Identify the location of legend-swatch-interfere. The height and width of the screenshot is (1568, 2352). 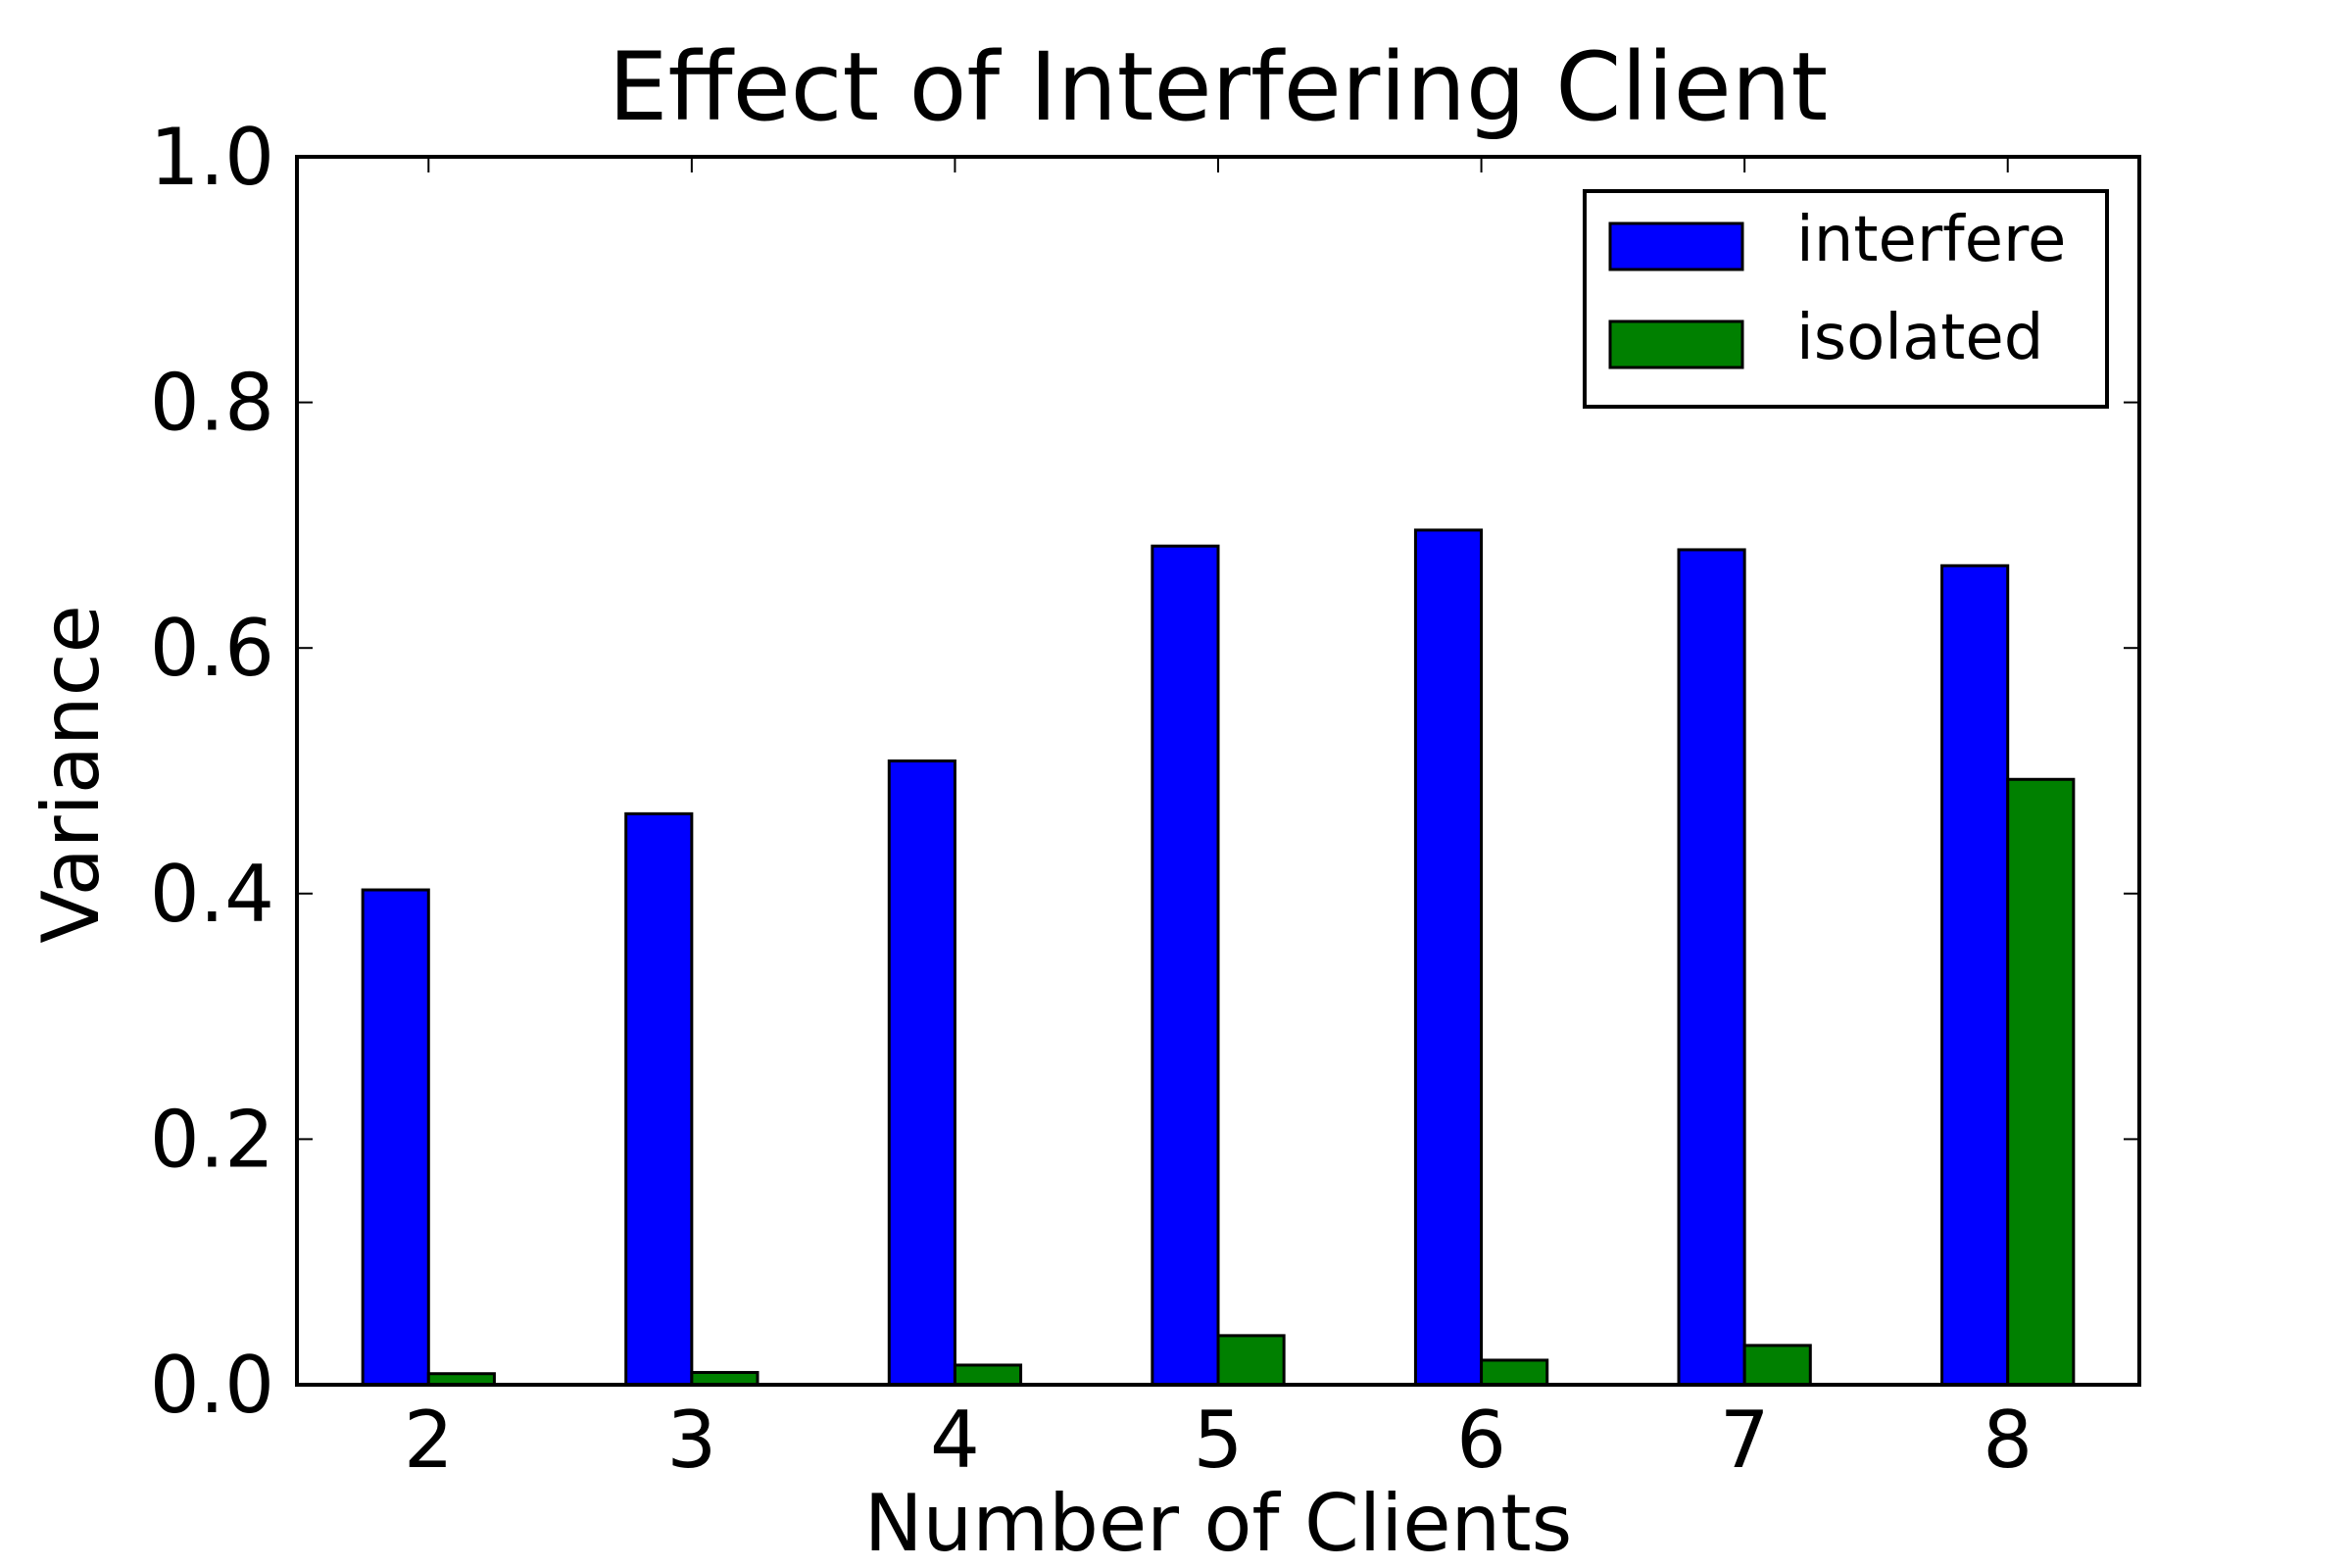
(1676, 246).